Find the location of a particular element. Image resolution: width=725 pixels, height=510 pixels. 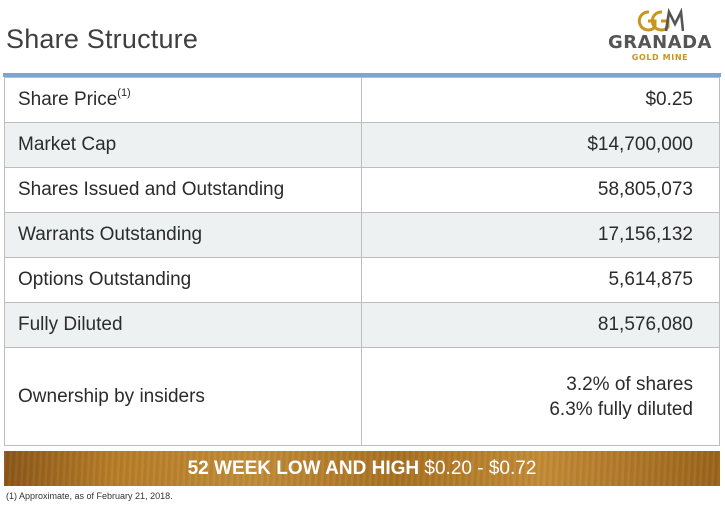

logo-name: GRANADA is located at coordinates (660, 42).